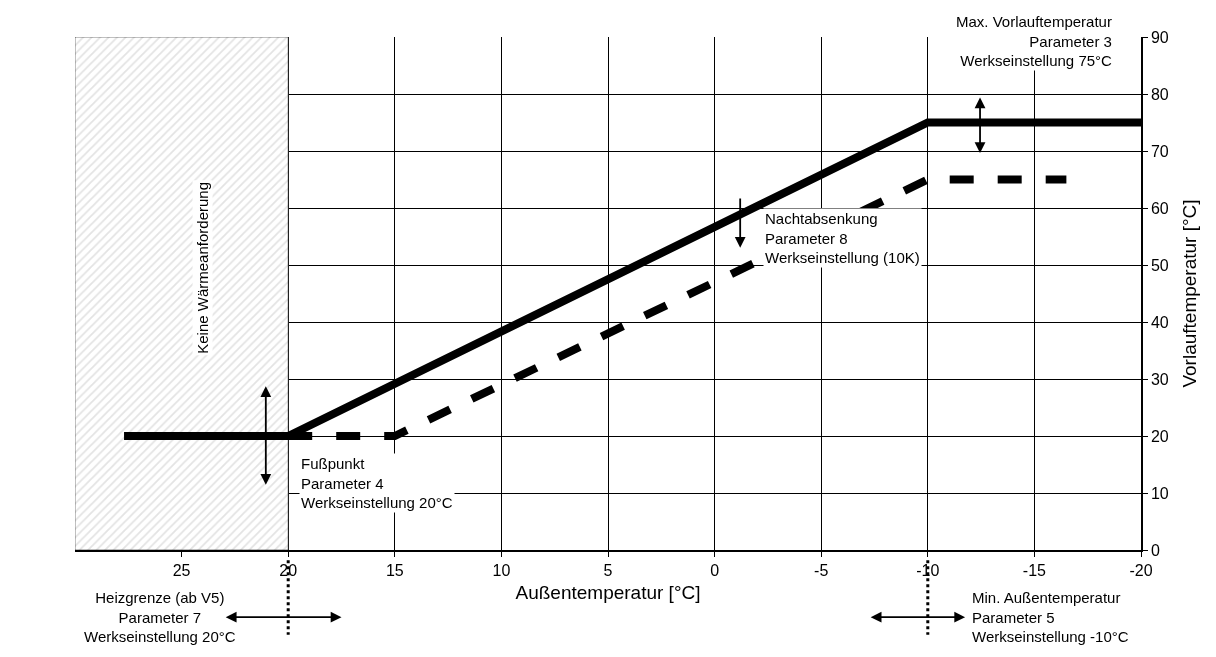 This screenshot has width=1216, height=657. What do you see at coordinates (181, 570) in the screenshot?
I see `x-tick-label: 25` at bounding box center [181, 570].